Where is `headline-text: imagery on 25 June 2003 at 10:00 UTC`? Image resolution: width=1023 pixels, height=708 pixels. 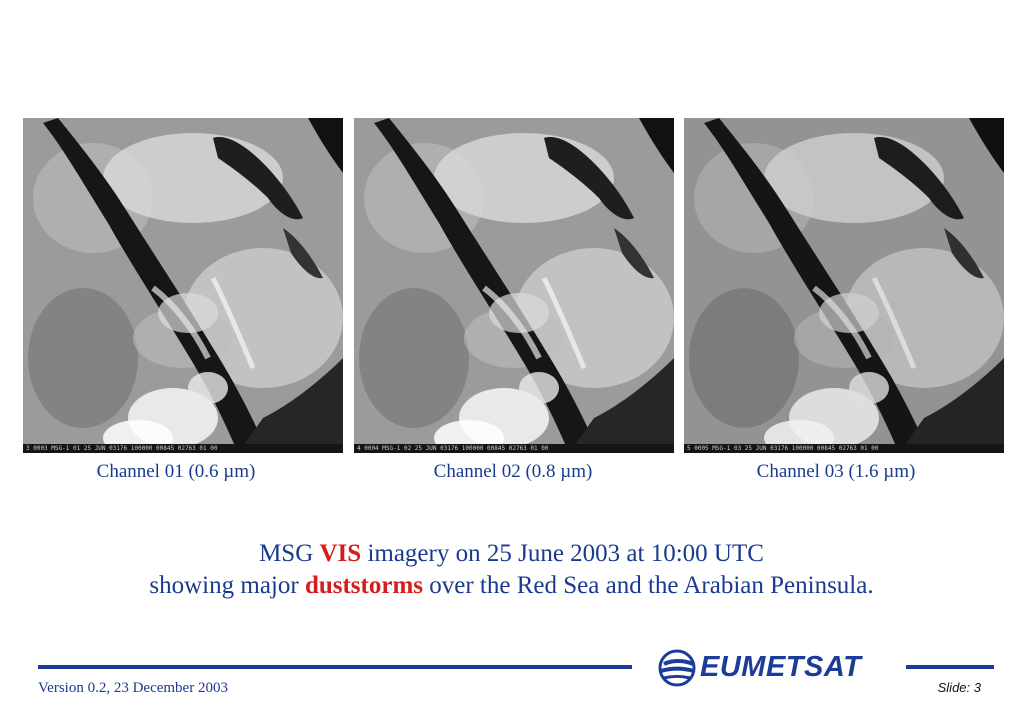 headline-text: imagery on 25 June 2003 at 10:00 UTC is located at coordinates (562, 553).